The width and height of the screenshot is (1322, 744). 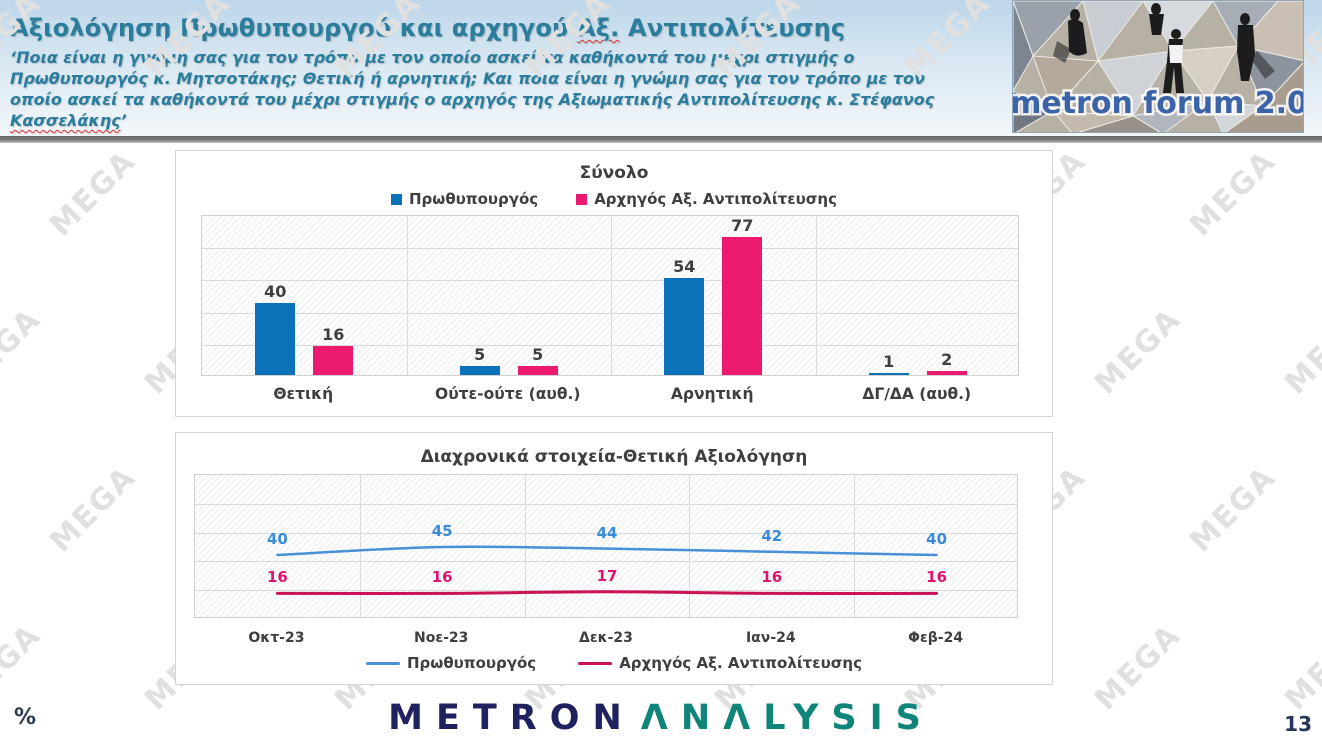 I want to click on mosaic-photo: metron forum 2.0, so click(x=1158, y=66).